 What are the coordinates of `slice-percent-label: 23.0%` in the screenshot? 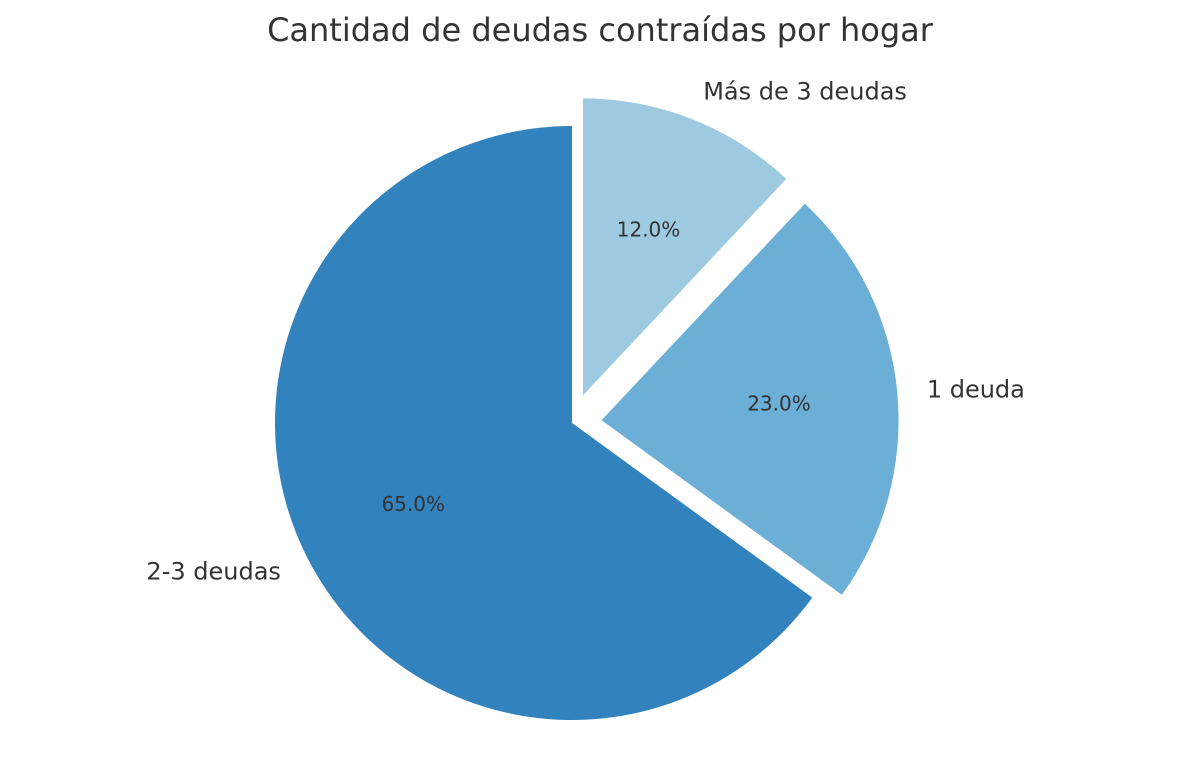 It's located at (779, 403).